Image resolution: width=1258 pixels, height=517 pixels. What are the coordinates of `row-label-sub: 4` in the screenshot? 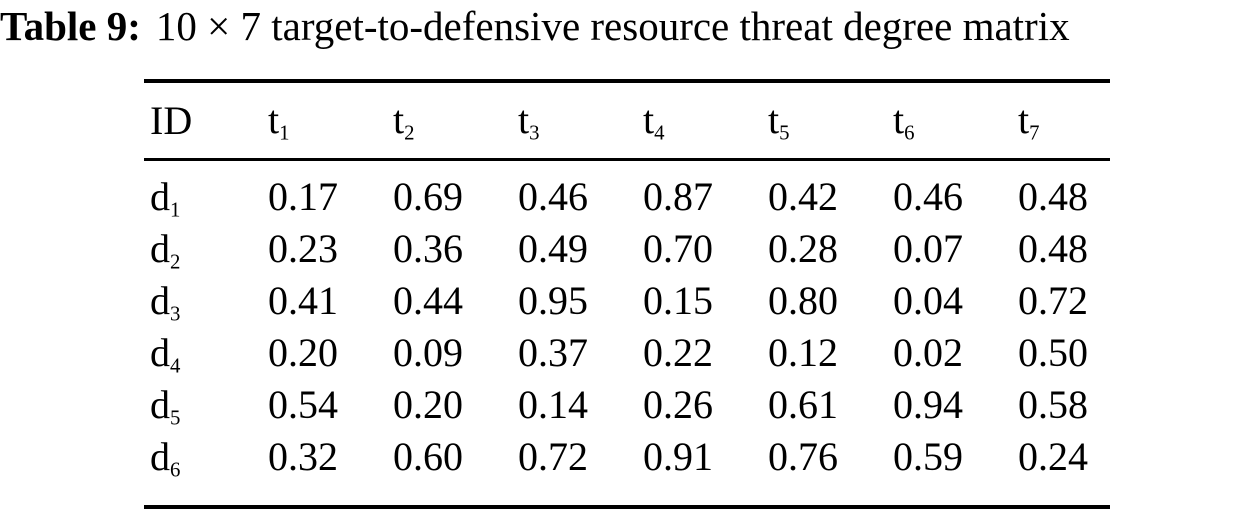 It's located at (175, 366).